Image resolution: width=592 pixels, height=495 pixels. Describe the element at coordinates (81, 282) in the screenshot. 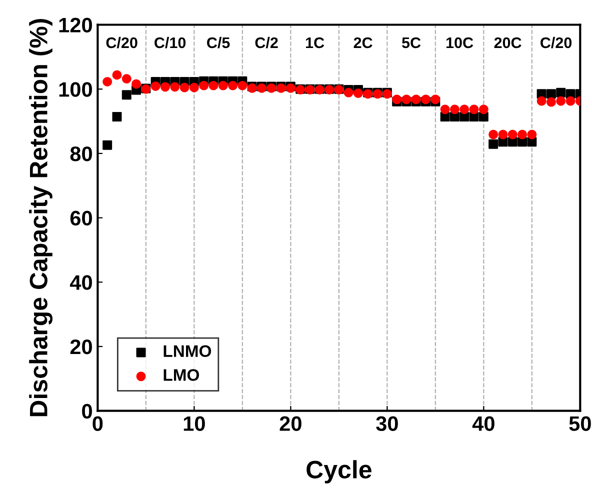

I see `y-tick-label: 40` at that location.